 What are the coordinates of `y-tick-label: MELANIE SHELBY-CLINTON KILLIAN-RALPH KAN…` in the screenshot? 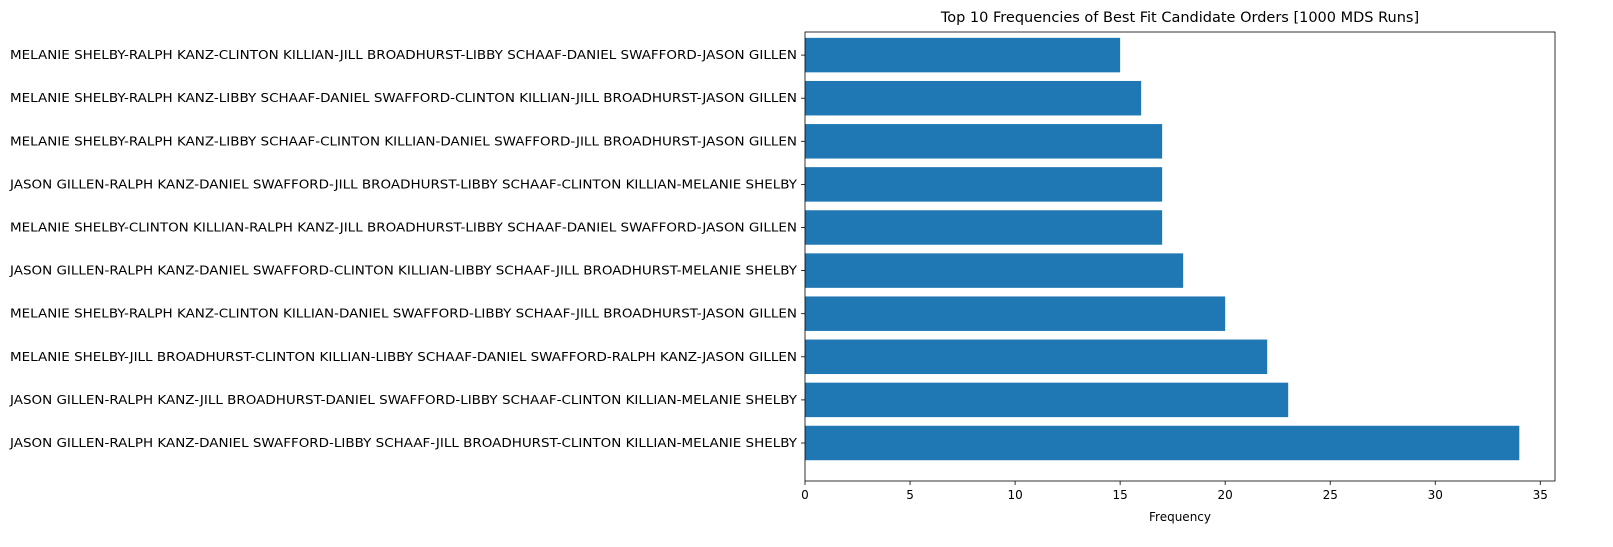 It's located at (403, 228).